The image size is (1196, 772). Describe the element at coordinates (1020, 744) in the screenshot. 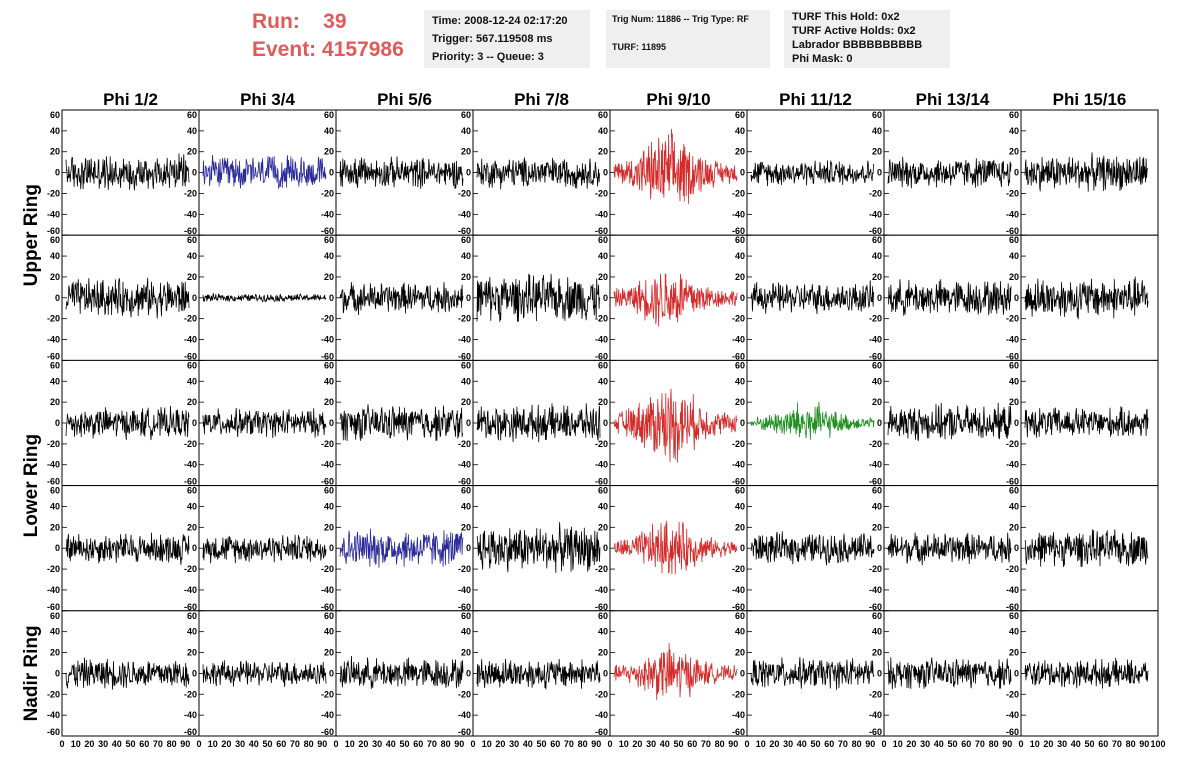

I see `x-tick-label: 0` at that location.